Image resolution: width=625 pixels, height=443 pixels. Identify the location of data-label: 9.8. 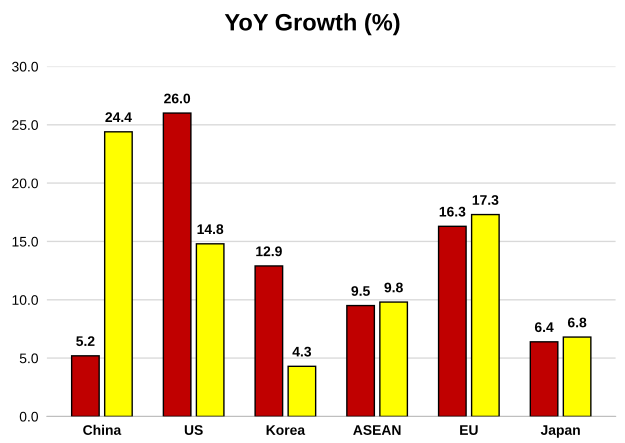
(393, 287).